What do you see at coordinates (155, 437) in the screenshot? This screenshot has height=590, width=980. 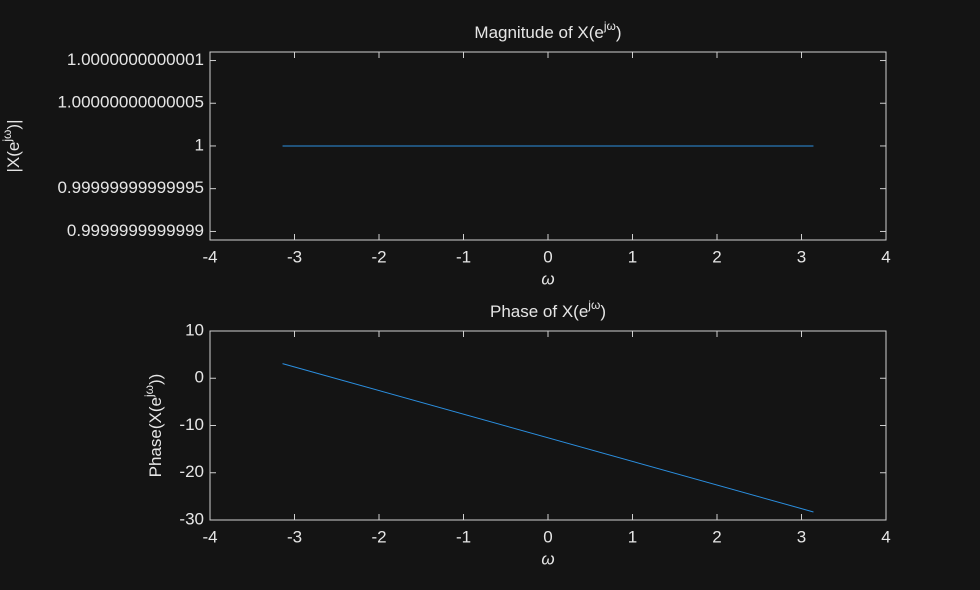 I see `y-label-part: Phase(X(e` at bounding box center [155, 437].